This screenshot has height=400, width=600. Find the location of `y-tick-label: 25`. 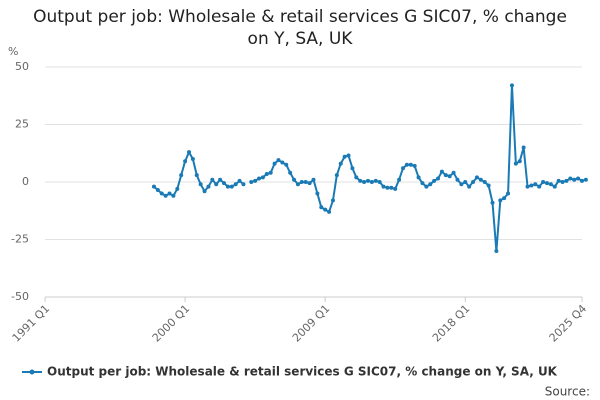

y-tick-label: 25 is located at coordinates (22, 124).